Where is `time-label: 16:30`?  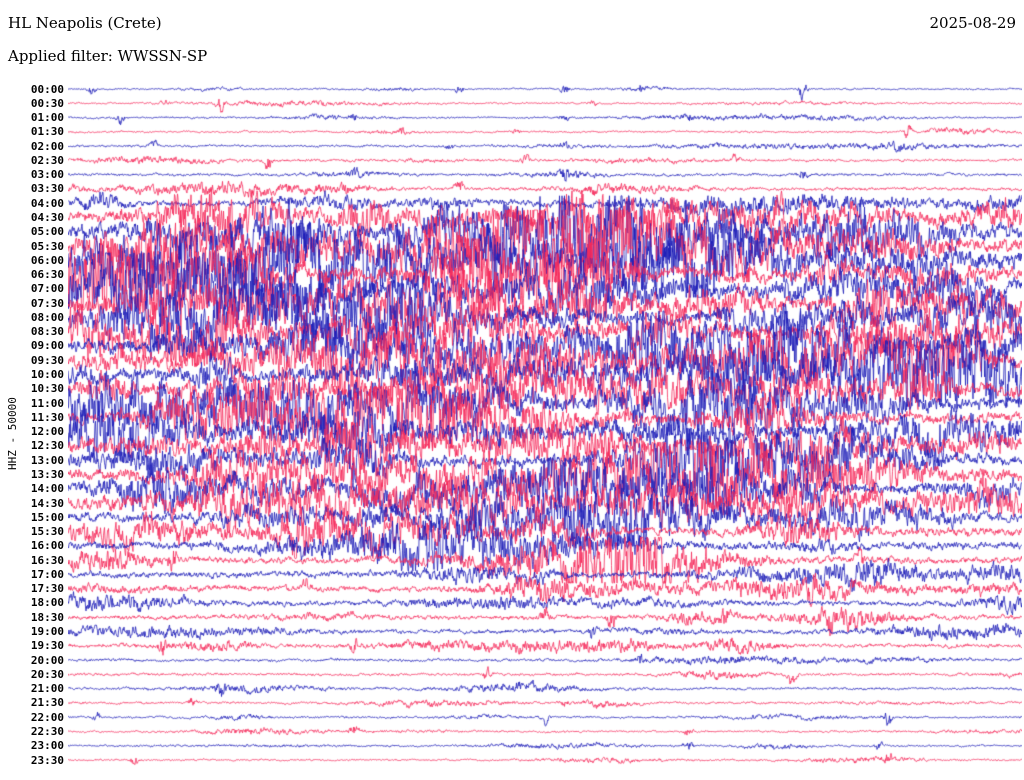
time-label: 16:30 is located at coordinates (47, 560).